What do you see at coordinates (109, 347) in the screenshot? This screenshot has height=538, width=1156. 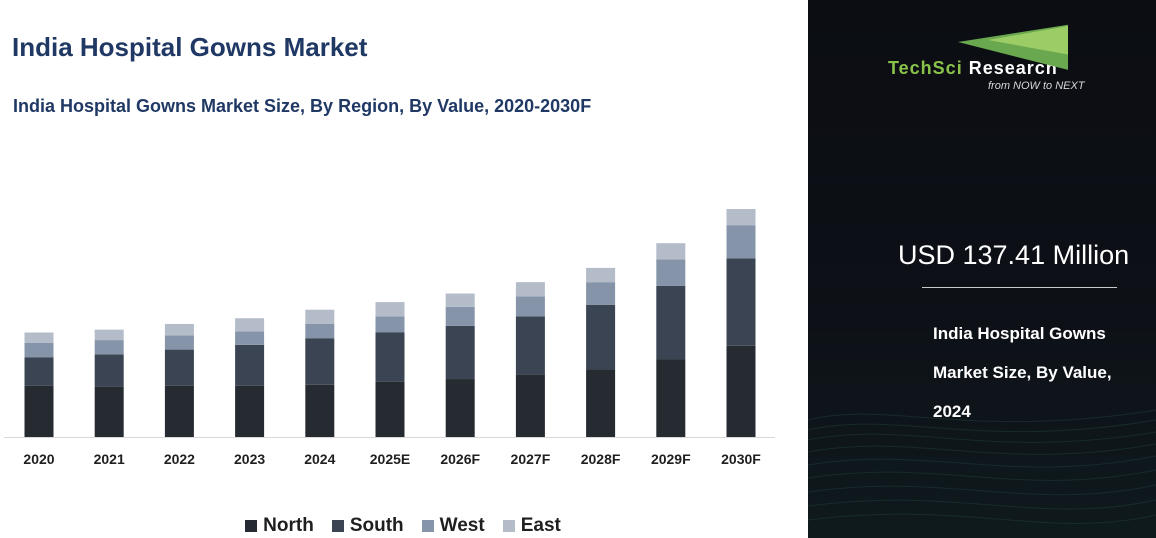 I see `bar-segment-west-2021` at bounding box center [109, 347].